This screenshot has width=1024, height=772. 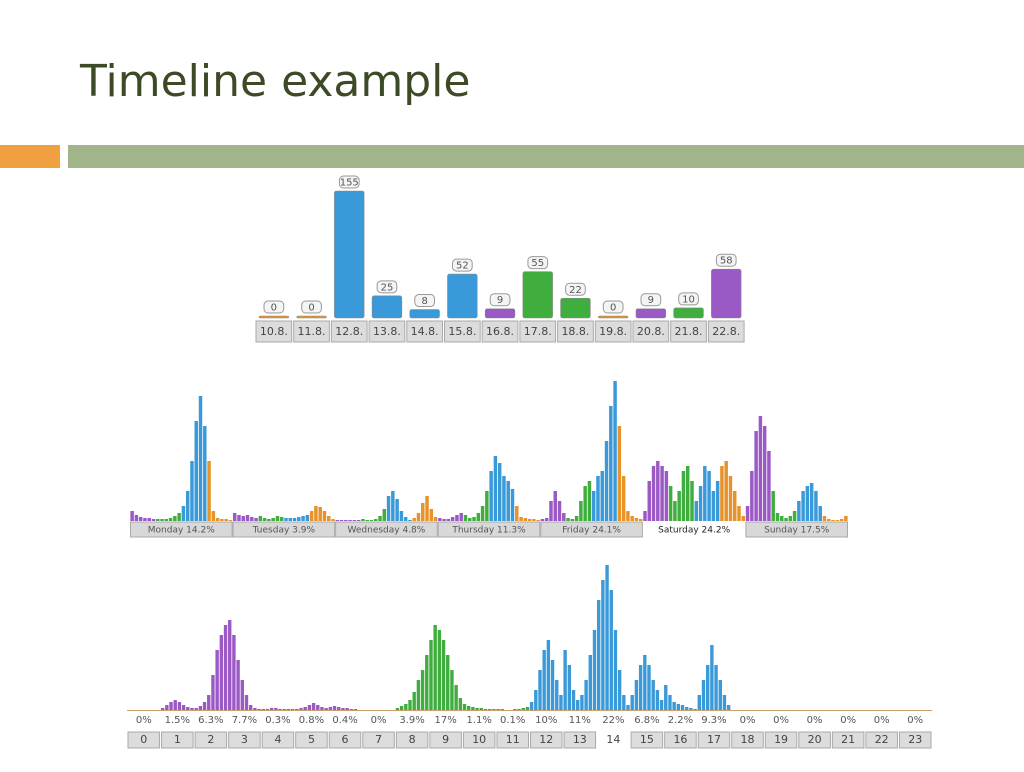 What do you see at coordinates (210, 720) in the screenshot?
I see `share-label: 6.3%` at bounding box center [210, 720].